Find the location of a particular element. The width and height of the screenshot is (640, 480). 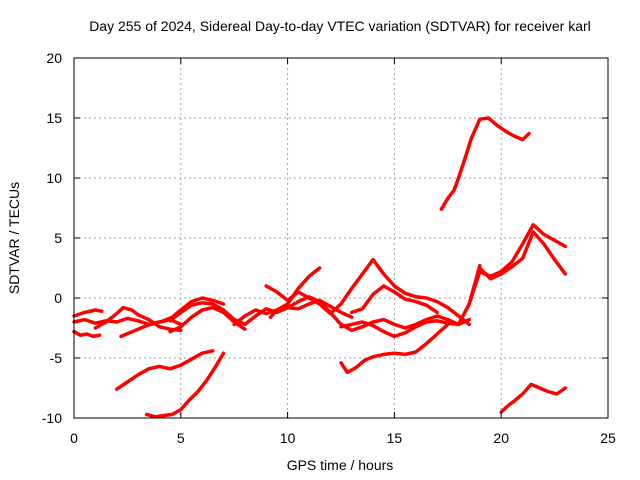

y-tick-labels: -10 -5 0 5 10 15 20 is located at coordinates (52, 238).